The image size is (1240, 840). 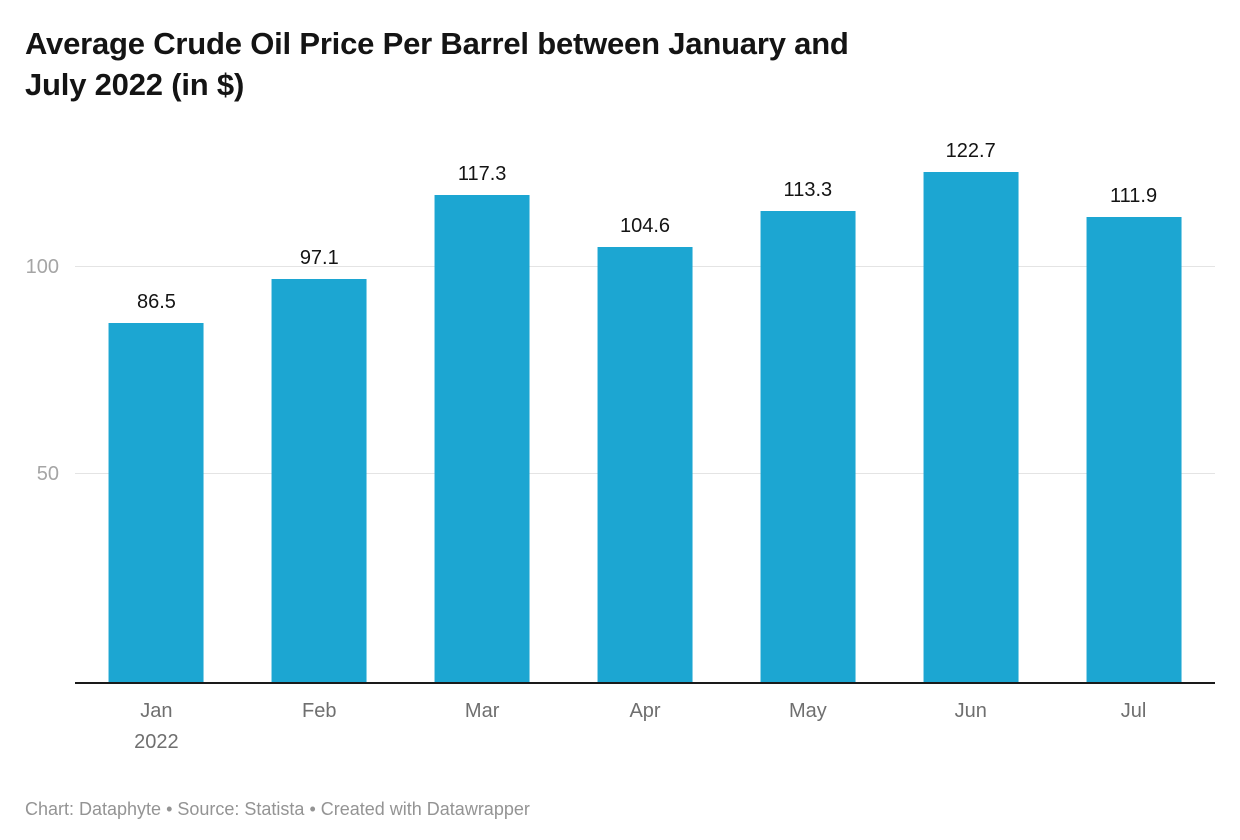 What do you see at coordinates (482, 727) in the screenshot?
I see `x-tick-label-mar: Mar` at bounding box center [482, 727].